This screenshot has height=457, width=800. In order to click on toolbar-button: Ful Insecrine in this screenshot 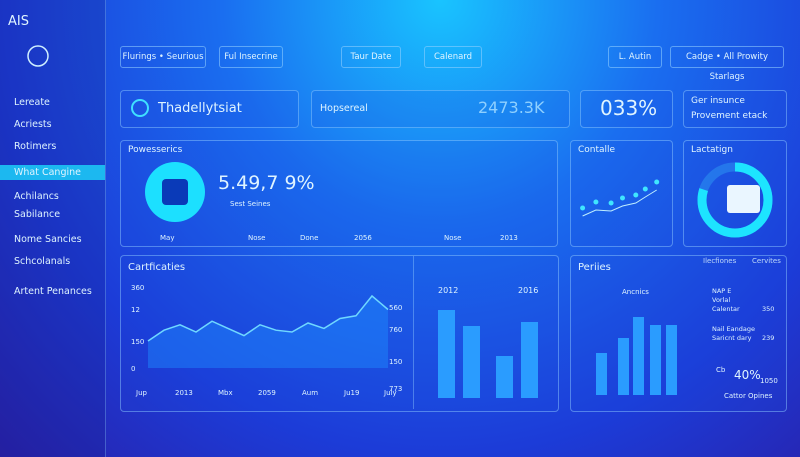, I will do `click(251, 57)`.